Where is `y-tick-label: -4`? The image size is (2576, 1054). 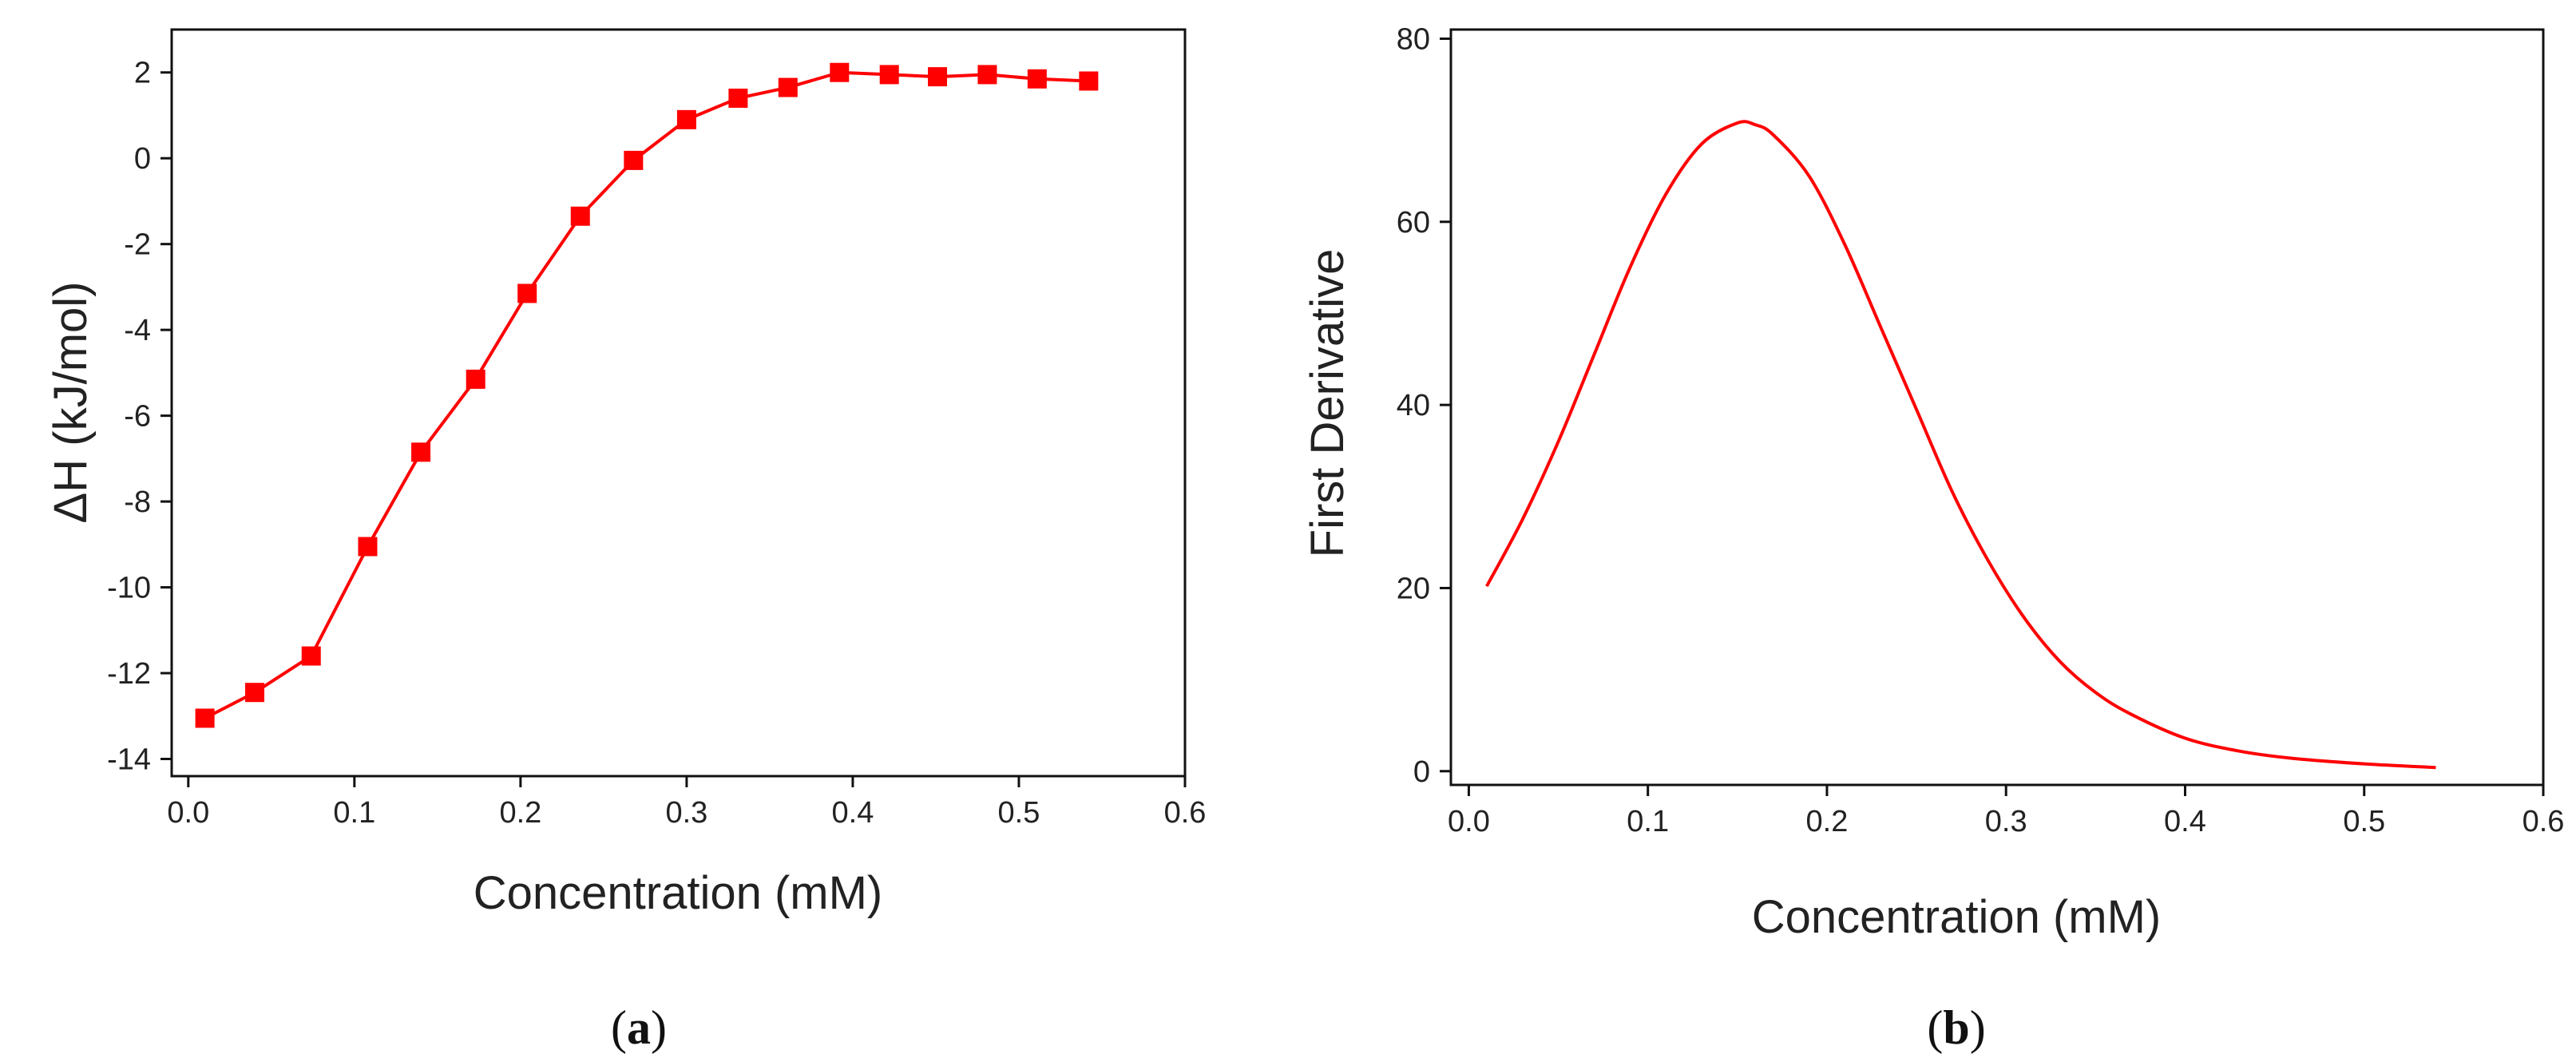
y-tick-label: -4 is located at coordinates (137, 330).